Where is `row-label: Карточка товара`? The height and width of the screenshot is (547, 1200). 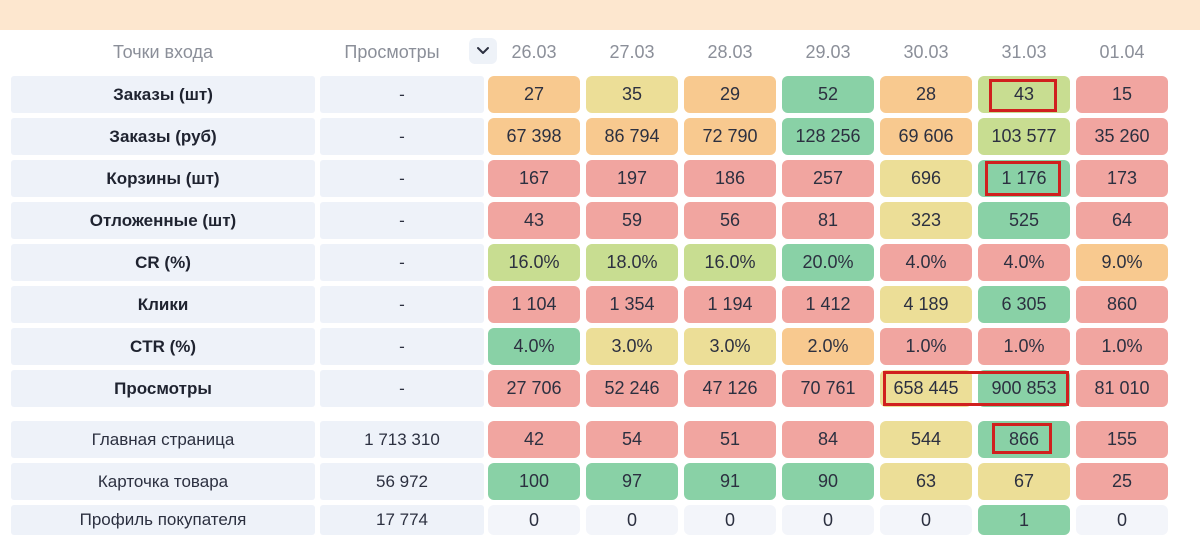 row-label: Карточка товара is located at coordinates (163, 481).